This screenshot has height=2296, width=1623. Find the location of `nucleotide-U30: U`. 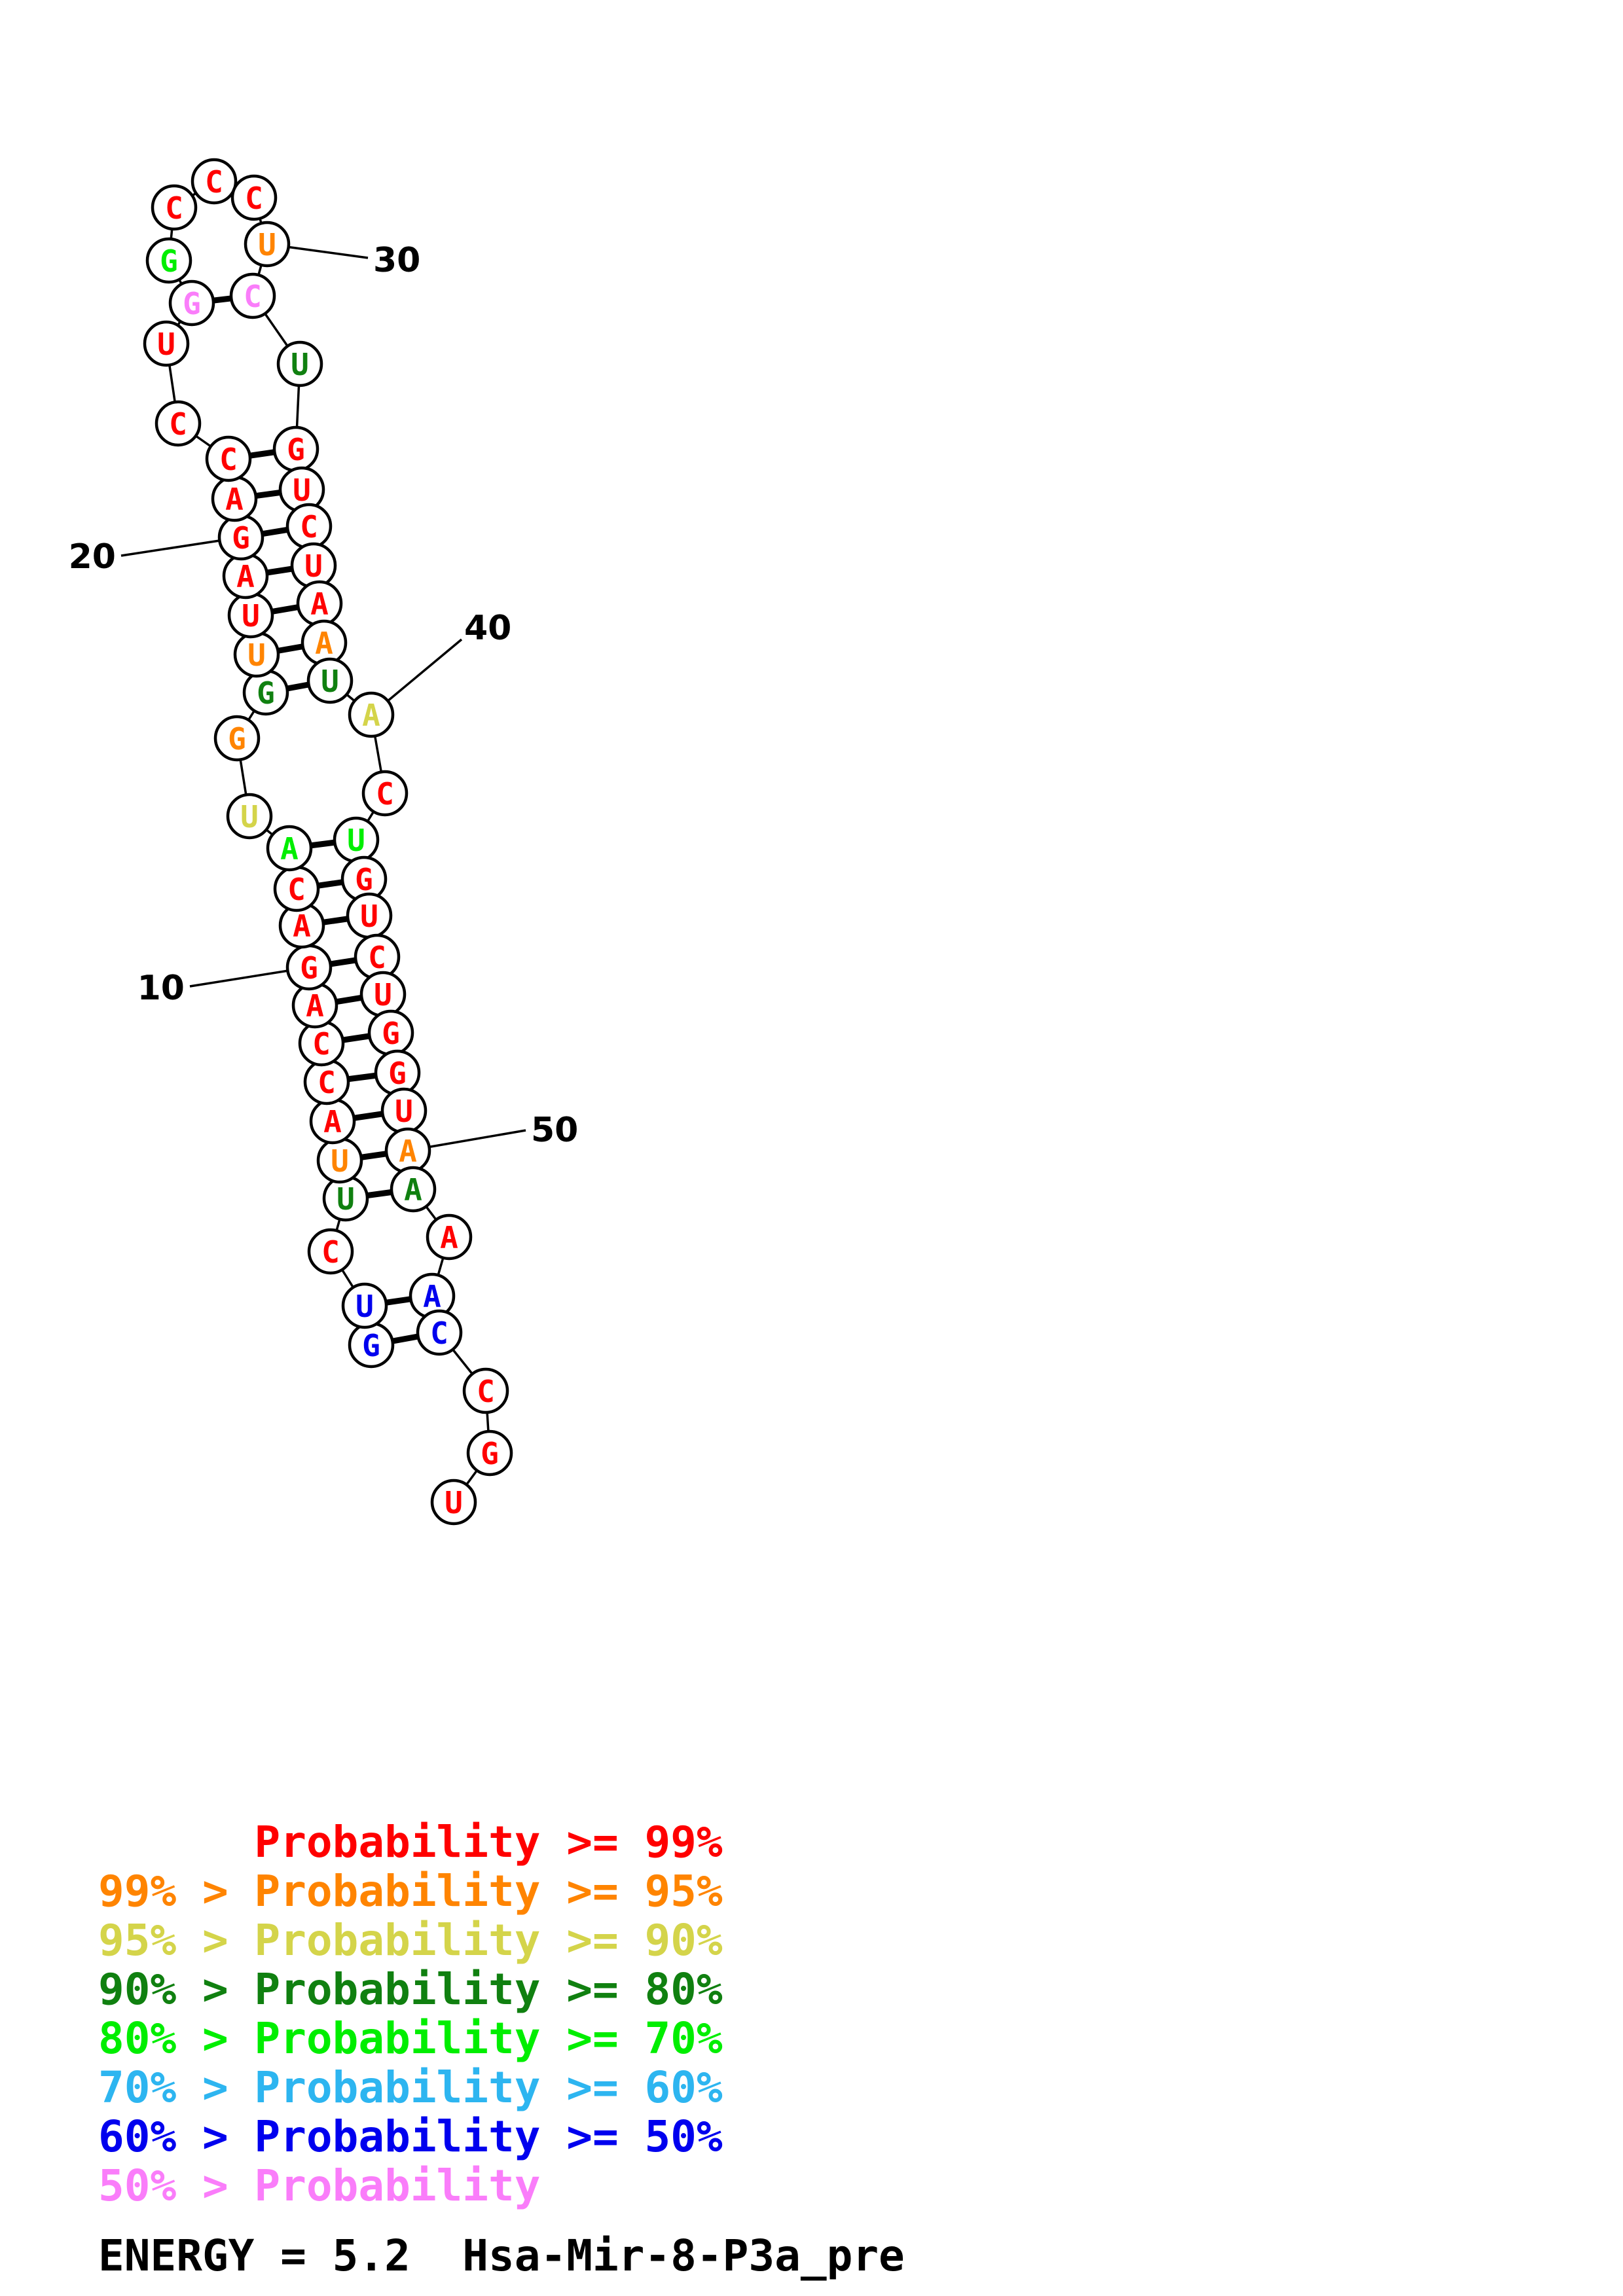

nucleotide-U30: U is located at coordinates (267, 244).